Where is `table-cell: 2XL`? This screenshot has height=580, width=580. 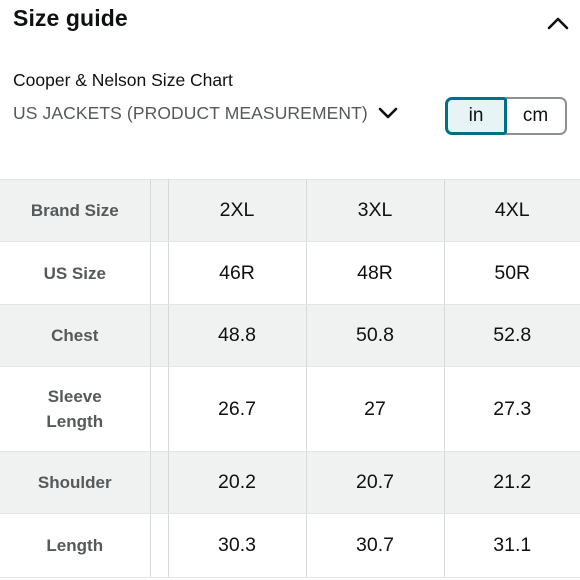
table-cell: 2XL is located at coordinates (237, 210).